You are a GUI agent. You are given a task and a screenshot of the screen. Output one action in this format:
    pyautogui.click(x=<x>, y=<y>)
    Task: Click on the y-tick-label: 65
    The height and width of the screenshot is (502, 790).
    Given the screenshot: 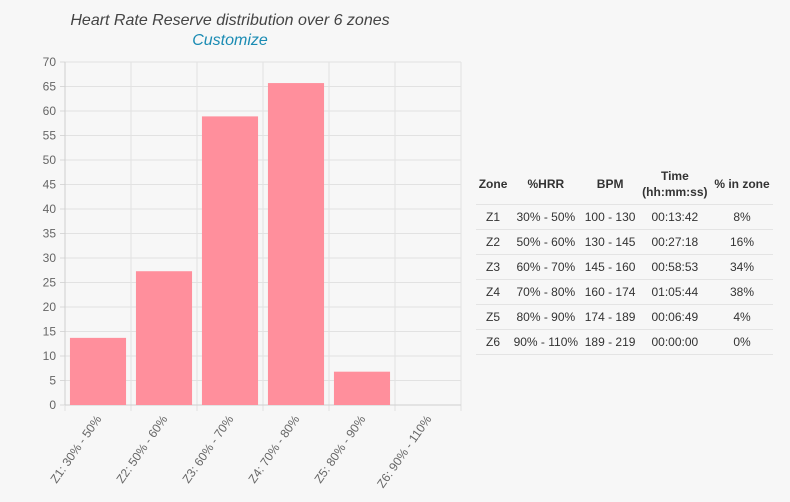 What is the action you would take?
    pyautogui.click(x=50, y=87)
    